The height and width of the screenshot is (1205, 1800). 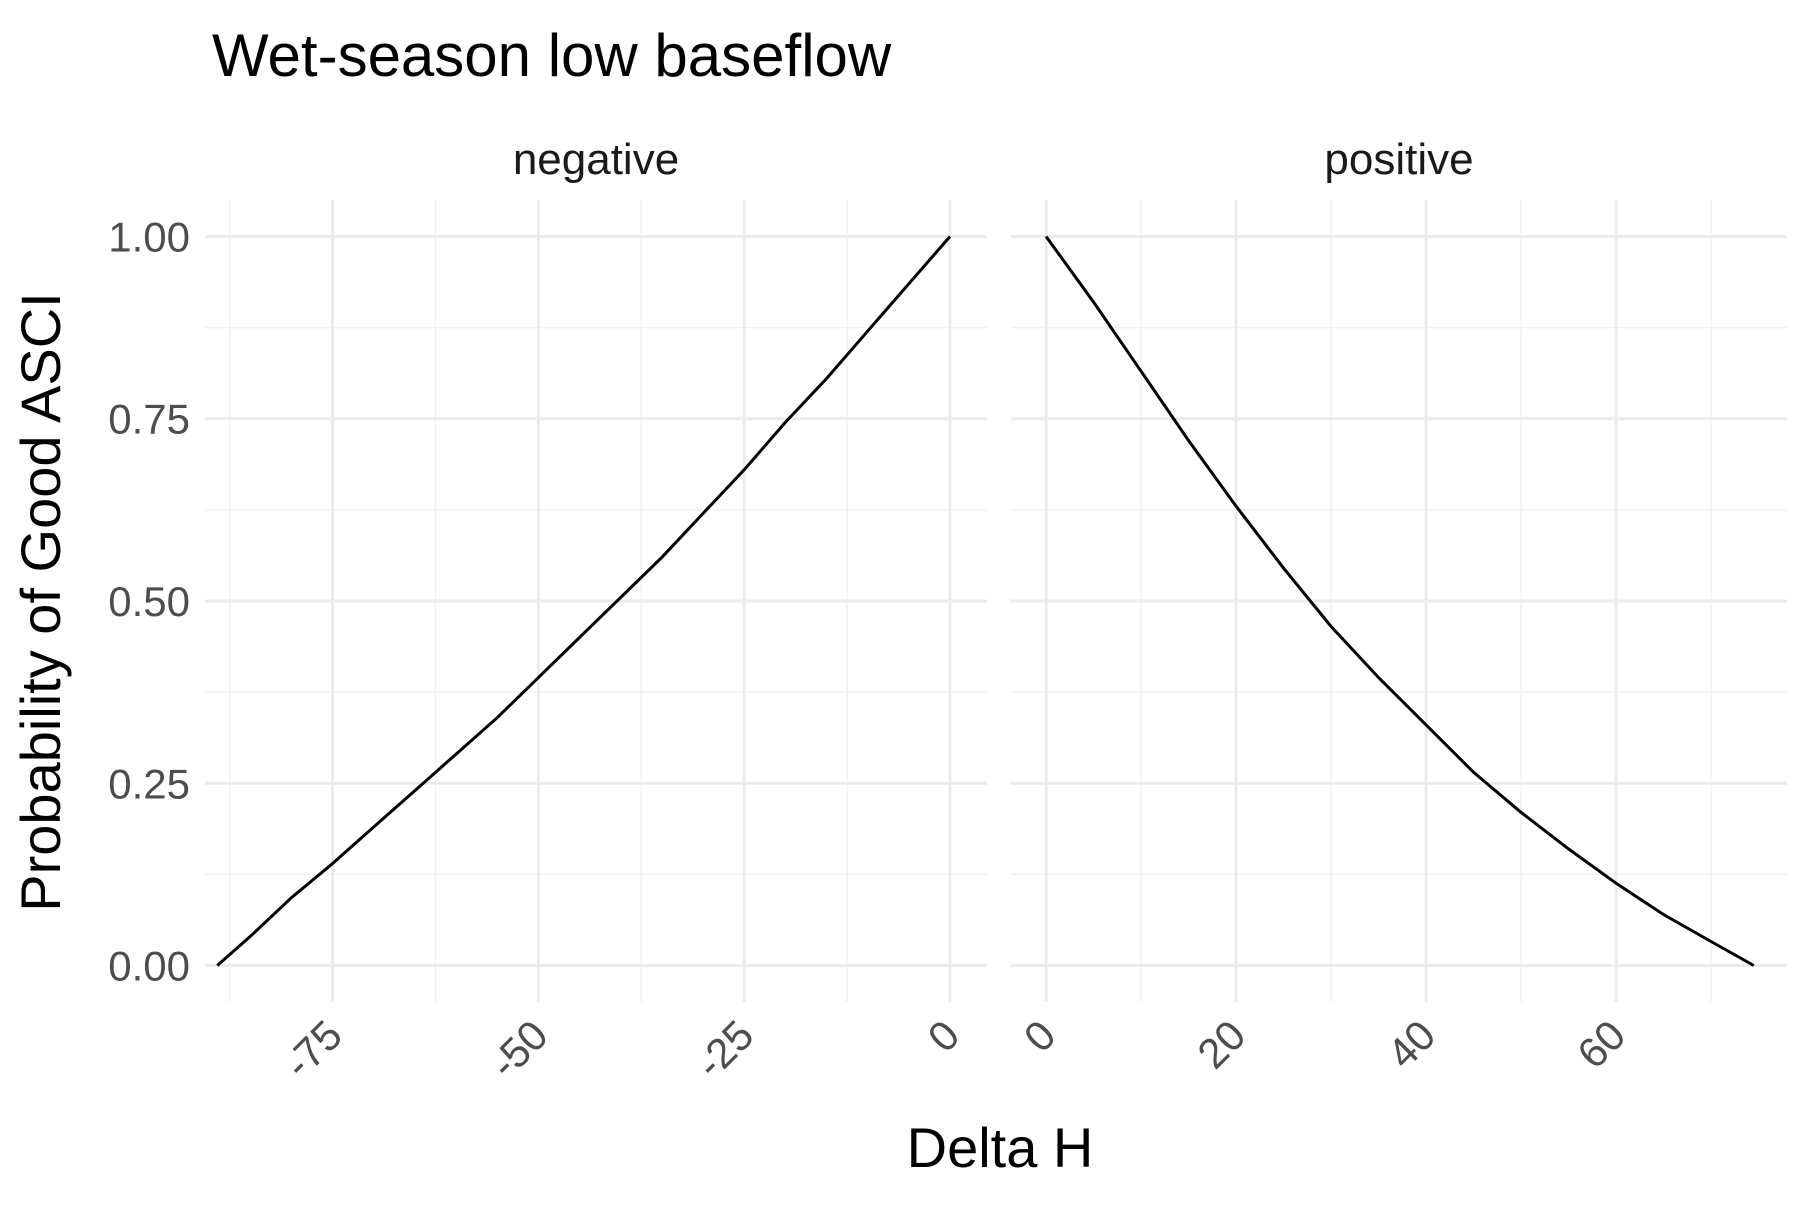 What do you see at coordinates (596, 159) in the screenshot?
I see `facet-strip-label-negative: negative` at bounding box center [596, 159].